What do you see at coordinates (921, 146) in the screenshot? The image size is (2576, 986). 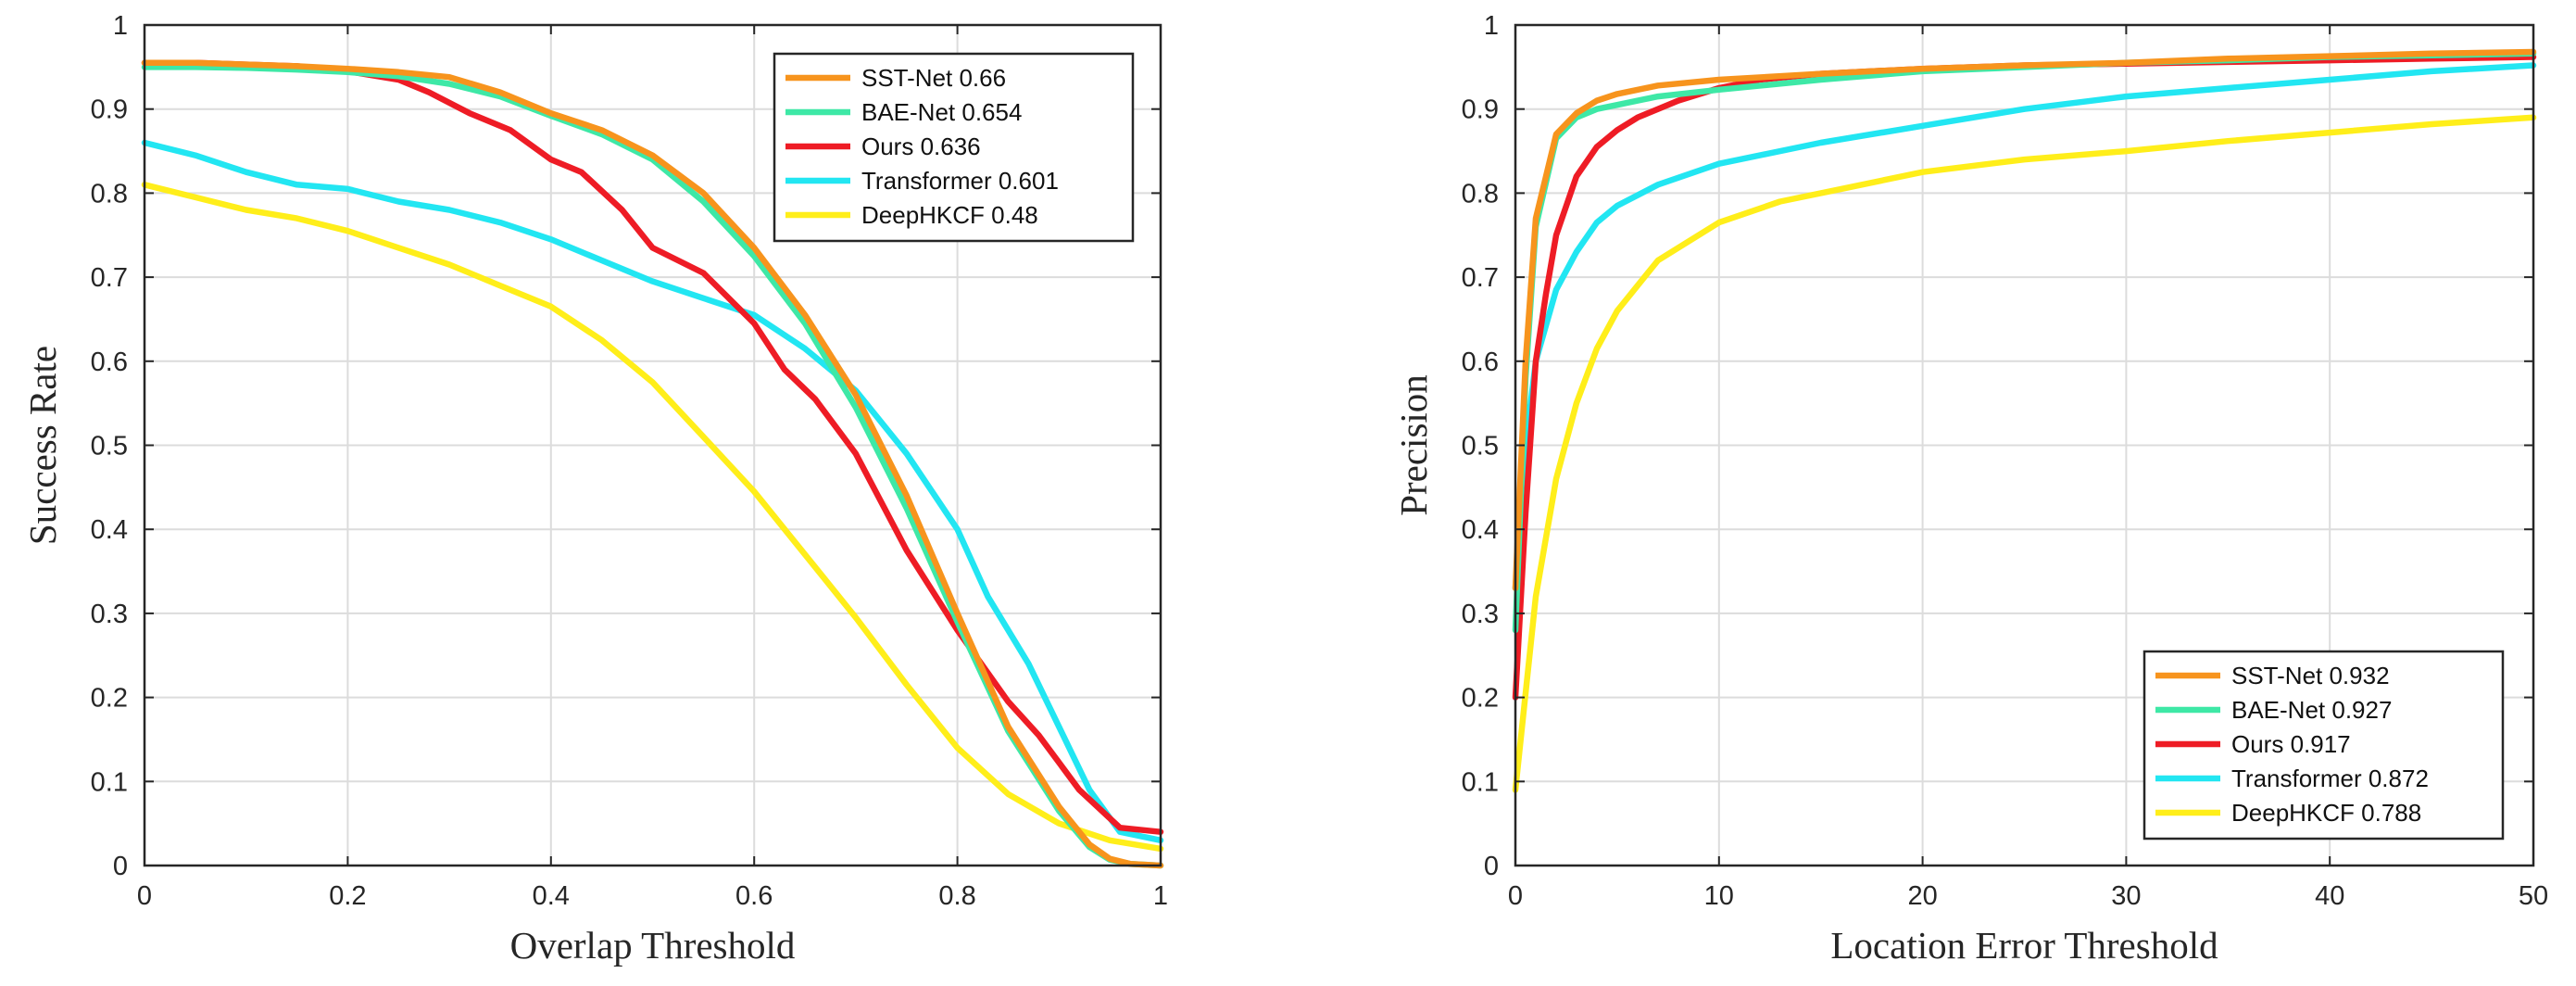 I see `legend-entry-label: Ours 0.636` at bounding box center [921, 146].